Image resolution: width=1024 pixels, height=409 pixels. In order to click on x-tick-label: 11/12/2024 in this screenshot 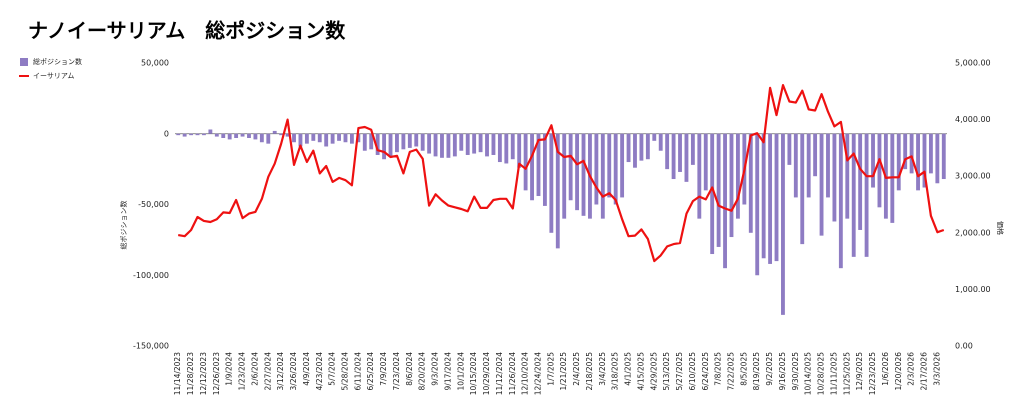, I will do `click(499, 373)`.